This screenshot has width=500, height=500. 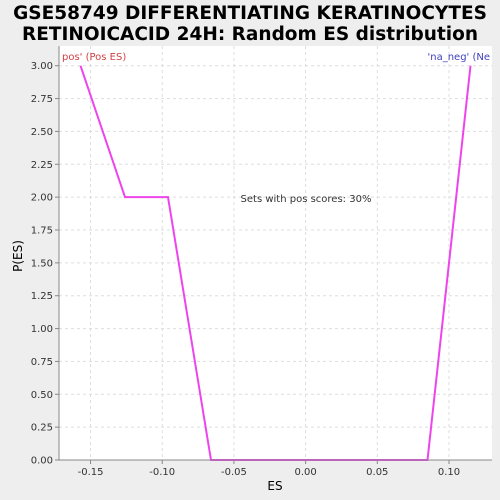 What do you see at coordinates (42, 362) in the screenshot?
I see `y-tick-label: 0.75` at bounding box center [42, 362].